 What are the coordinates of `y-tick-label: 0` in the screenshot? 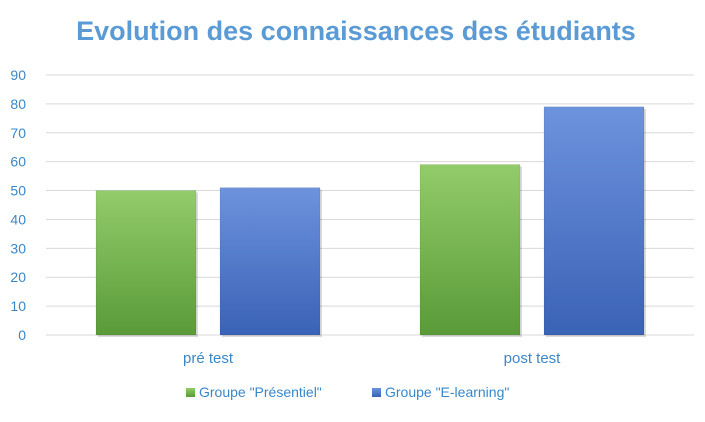 It's located at (22, 335).